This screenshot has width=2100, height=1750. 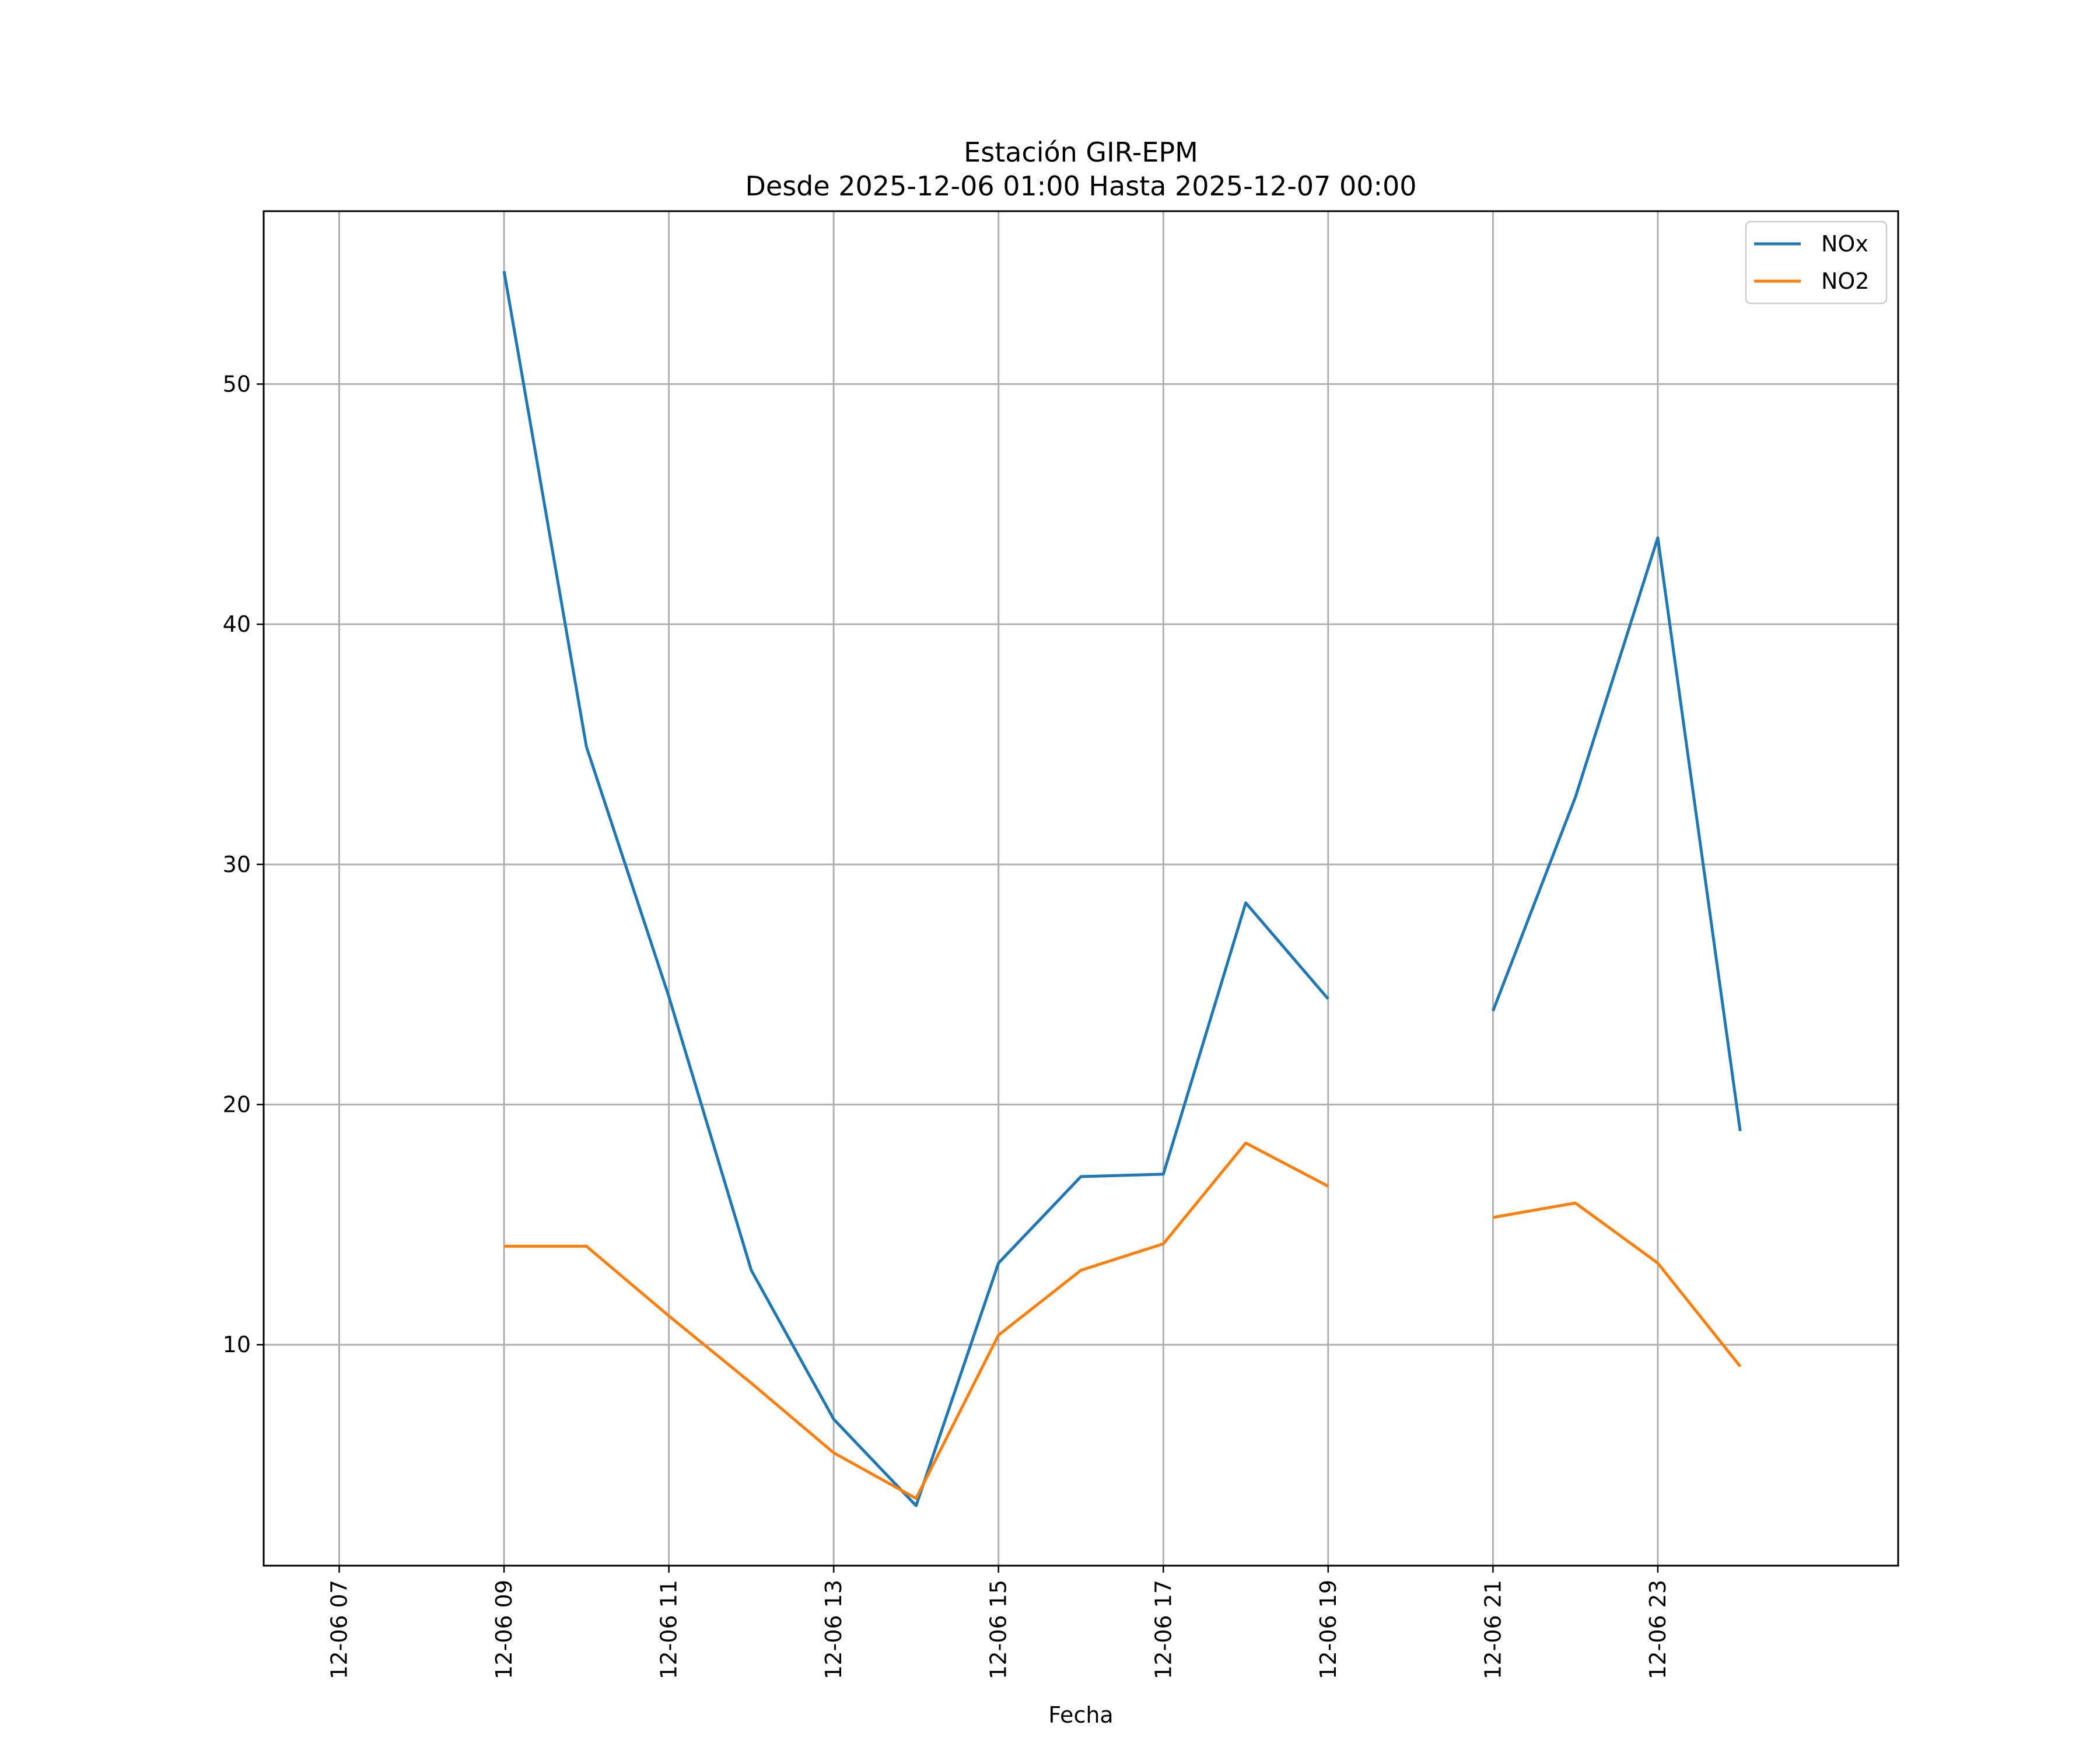 I want to click on y-tick-label: 10, so click(x=237, y=1344).